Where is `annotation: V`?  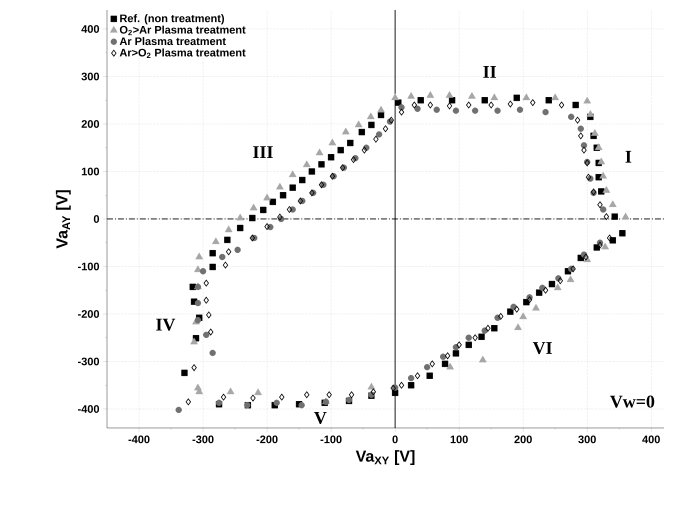 annotation: V is located at coordinates (320, 418).